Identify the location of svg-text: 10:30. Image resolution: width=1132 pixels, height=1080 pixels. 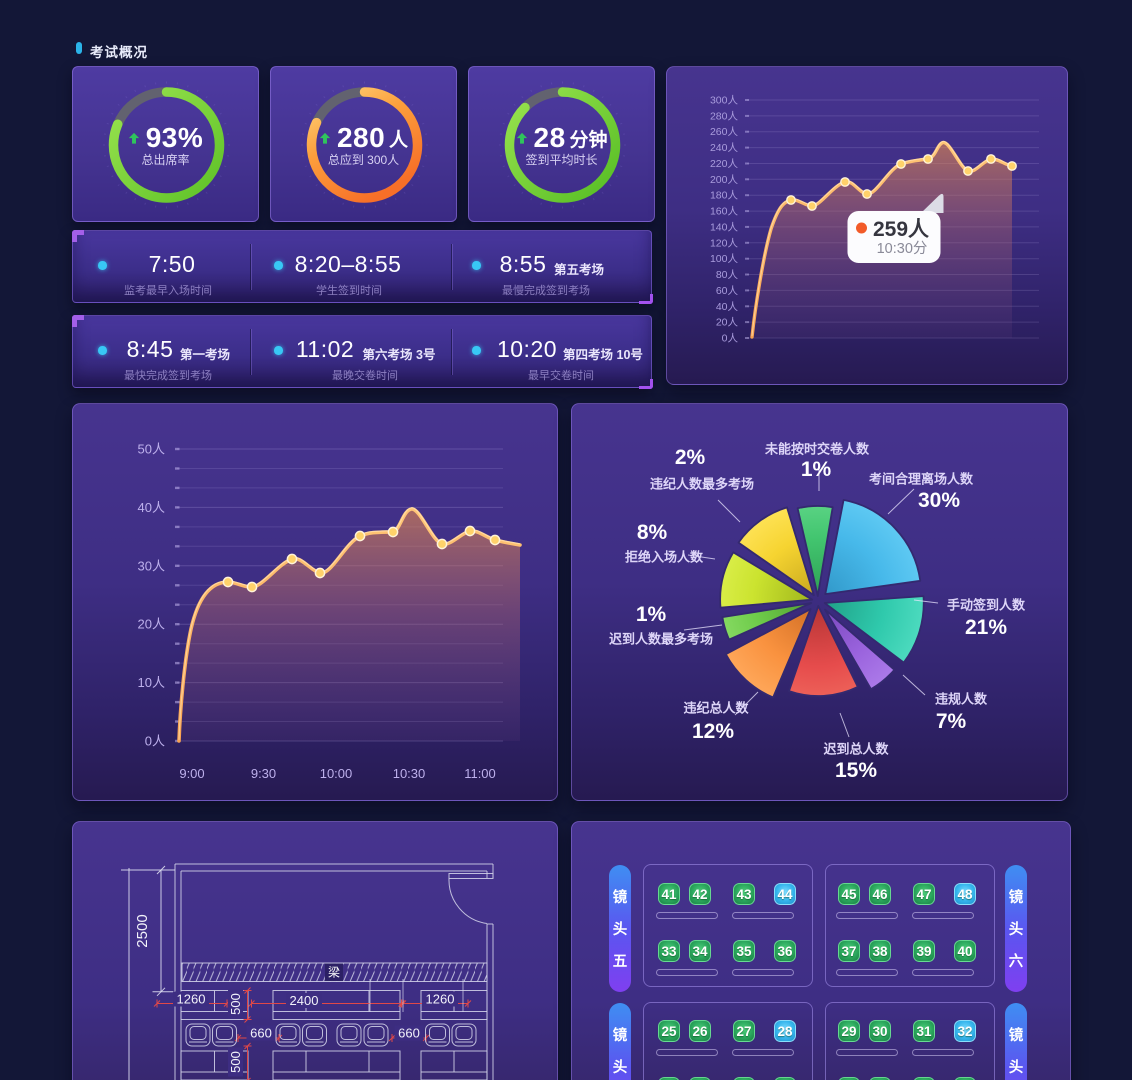
(409, 773).